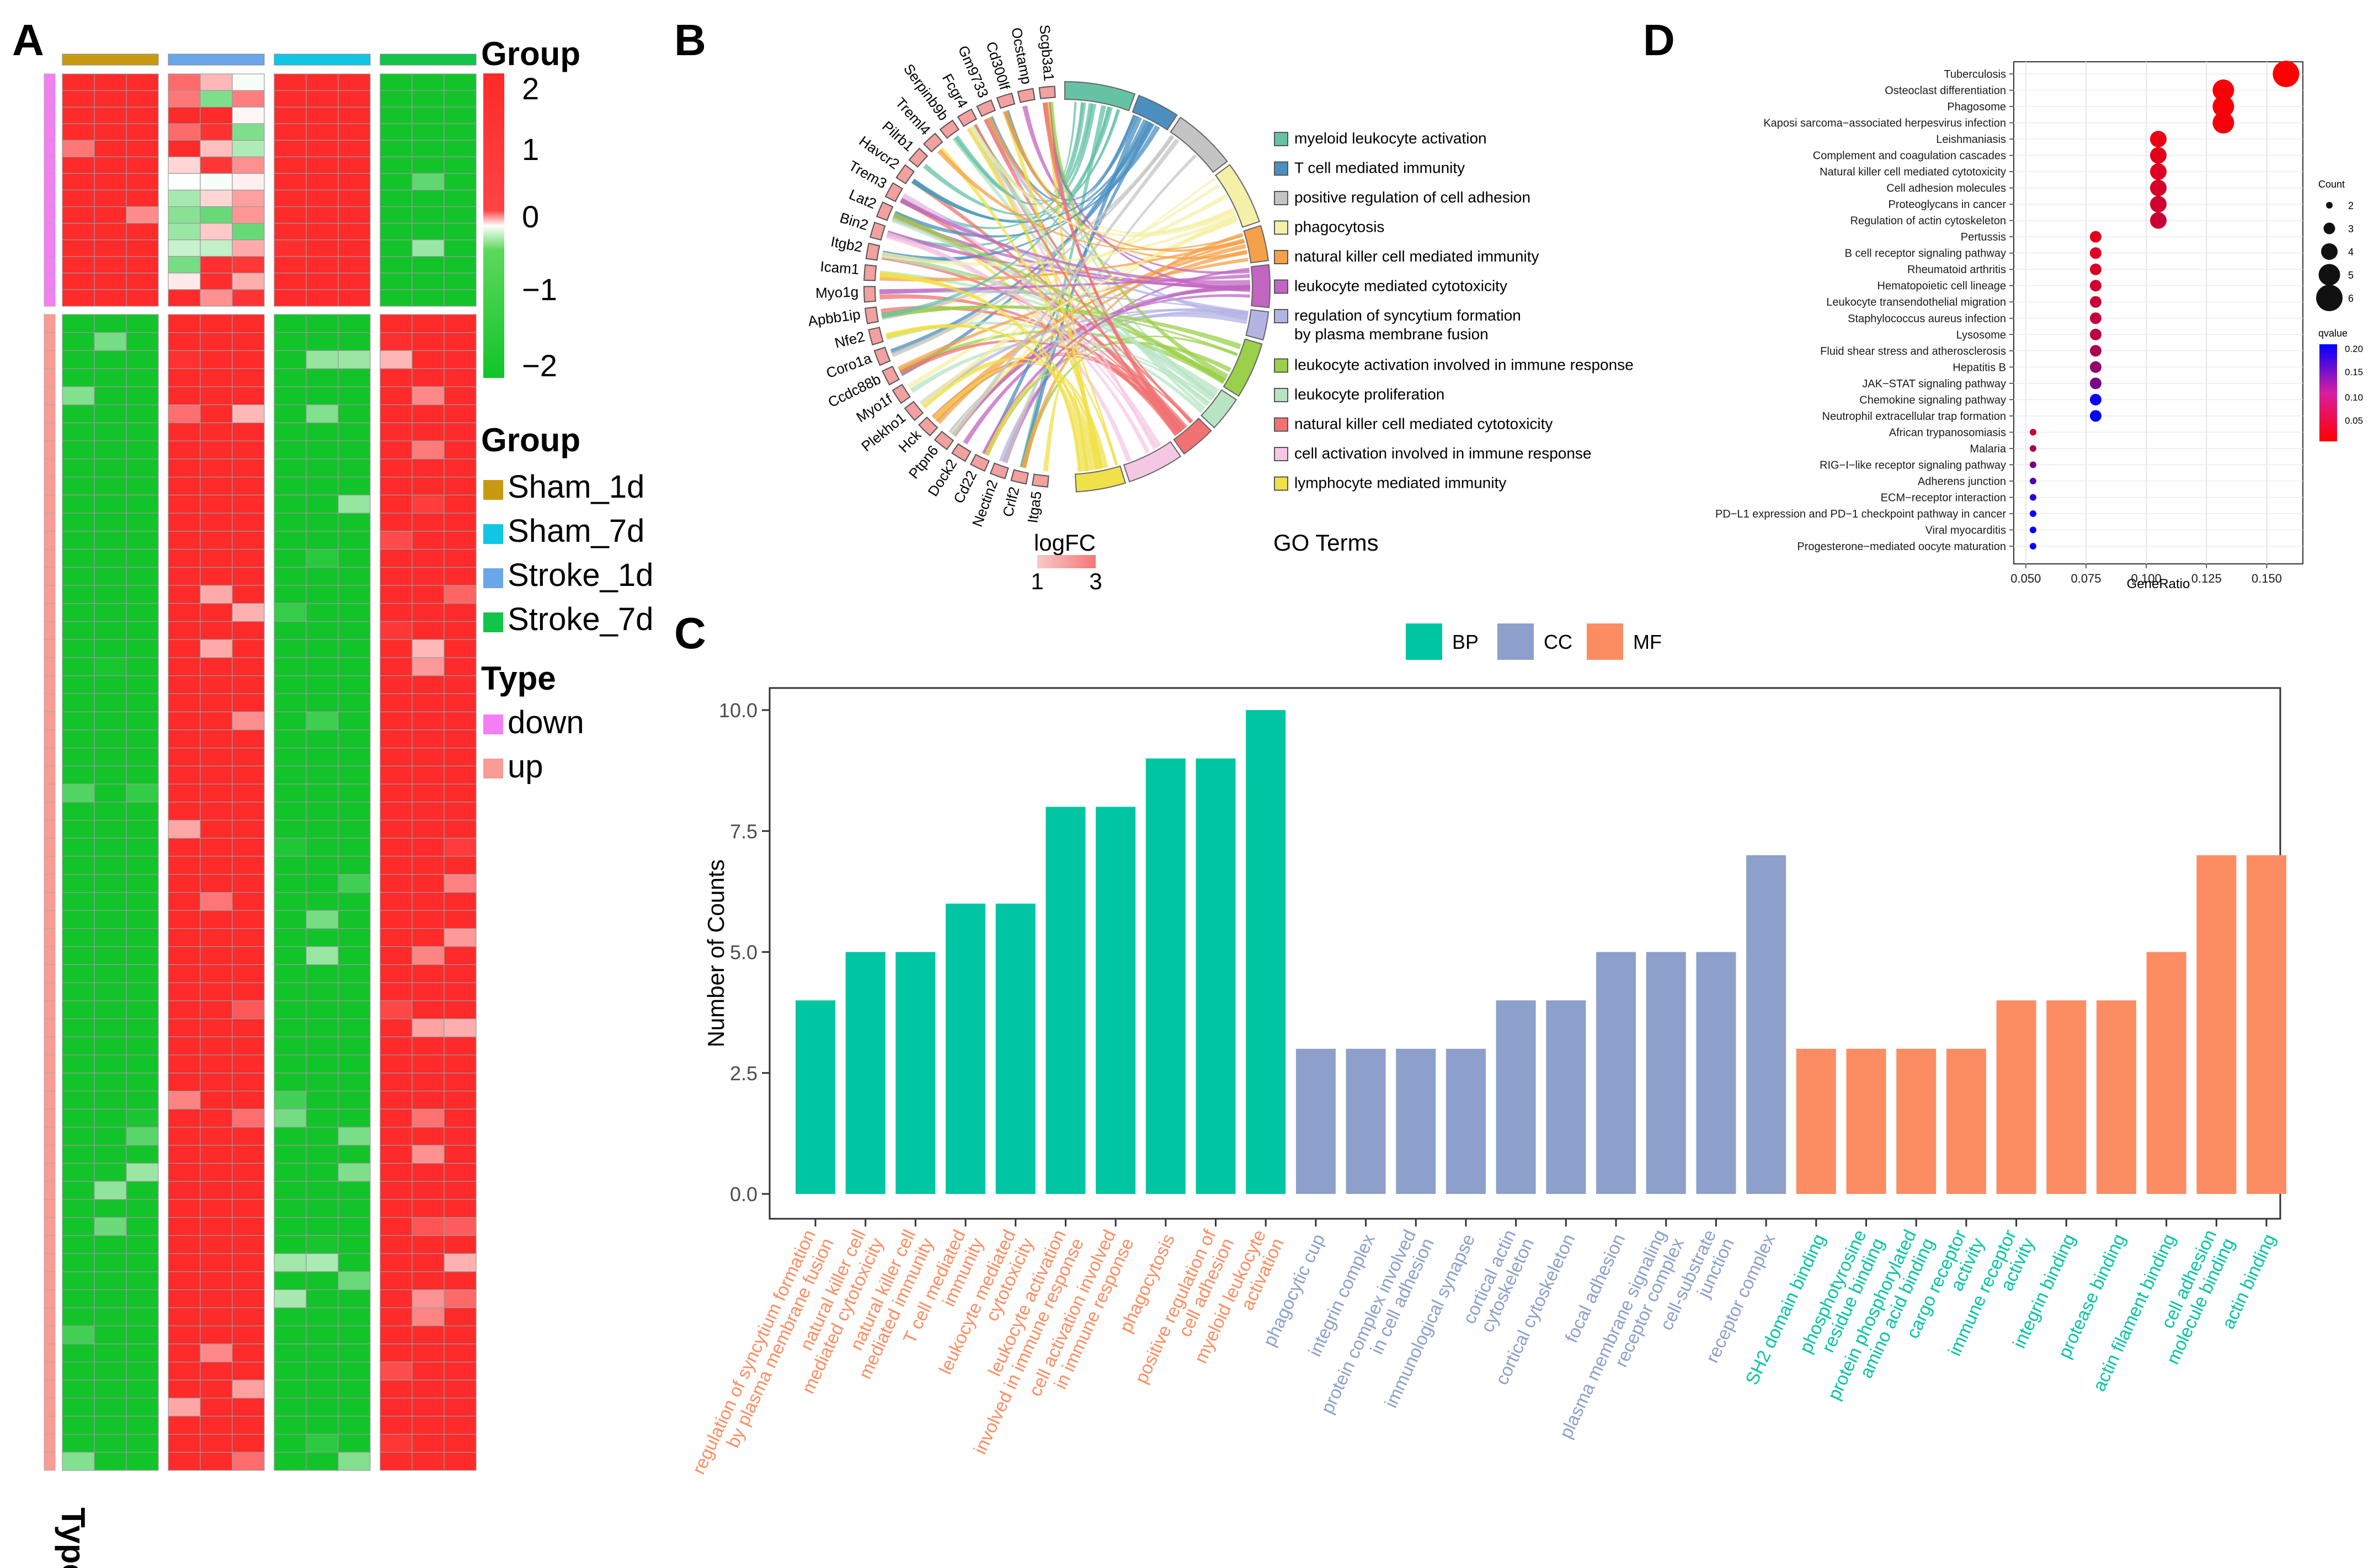  What do you see at coordinates (2333, 333) in the screenshot?
I see `qvalue-legend-title: qvalue` at bounding box center [2333, 333].